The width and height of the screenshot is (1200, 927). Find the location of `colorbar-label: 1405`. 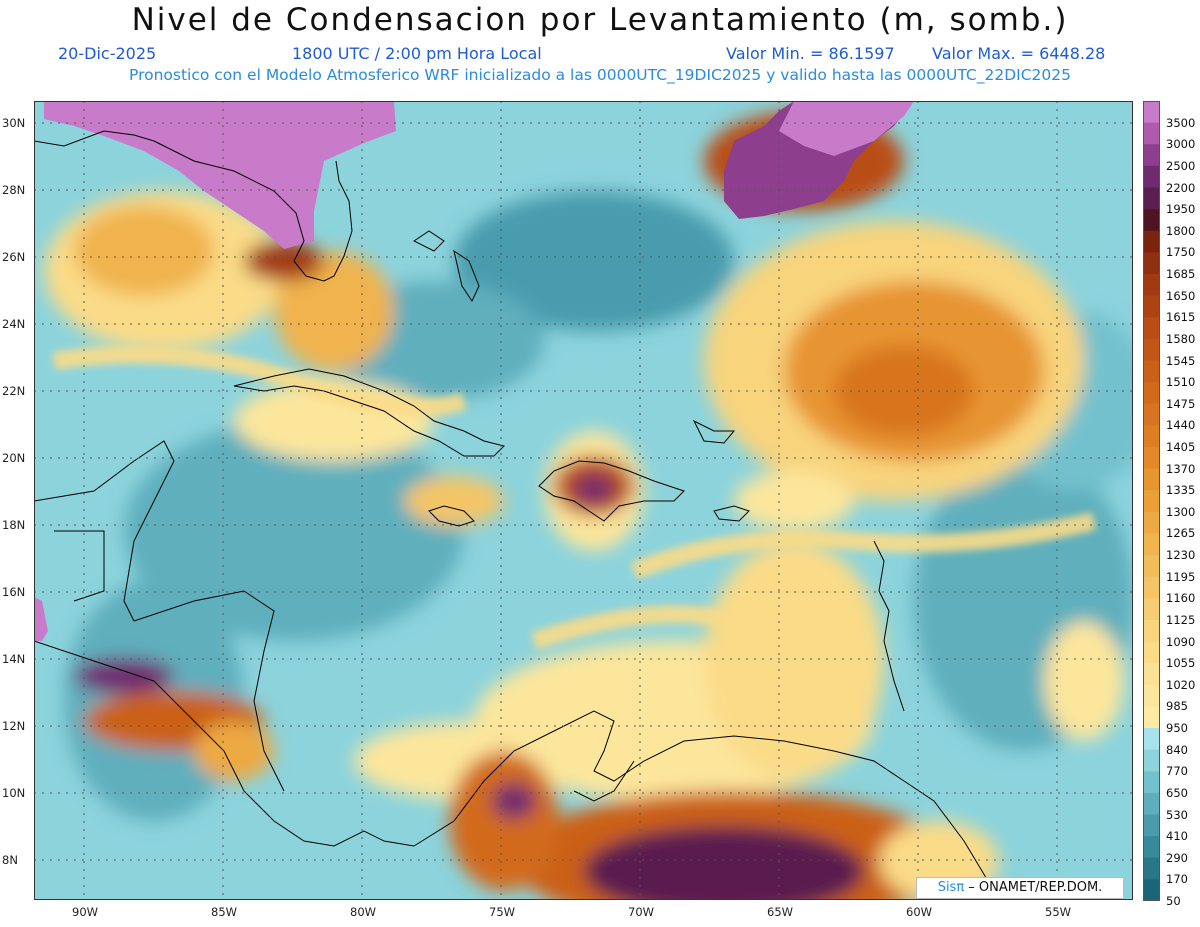

colorbar-label: 1405 is located at coordinates (1181, 446).